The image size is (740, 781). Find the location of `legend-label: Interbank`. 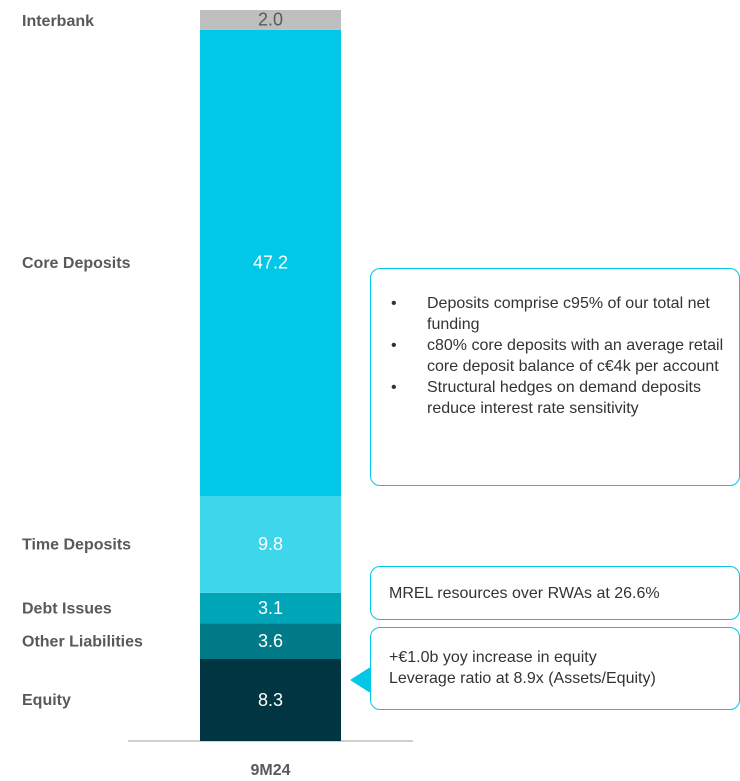

legend-label: Interbank is located at coordinates (58, 21).